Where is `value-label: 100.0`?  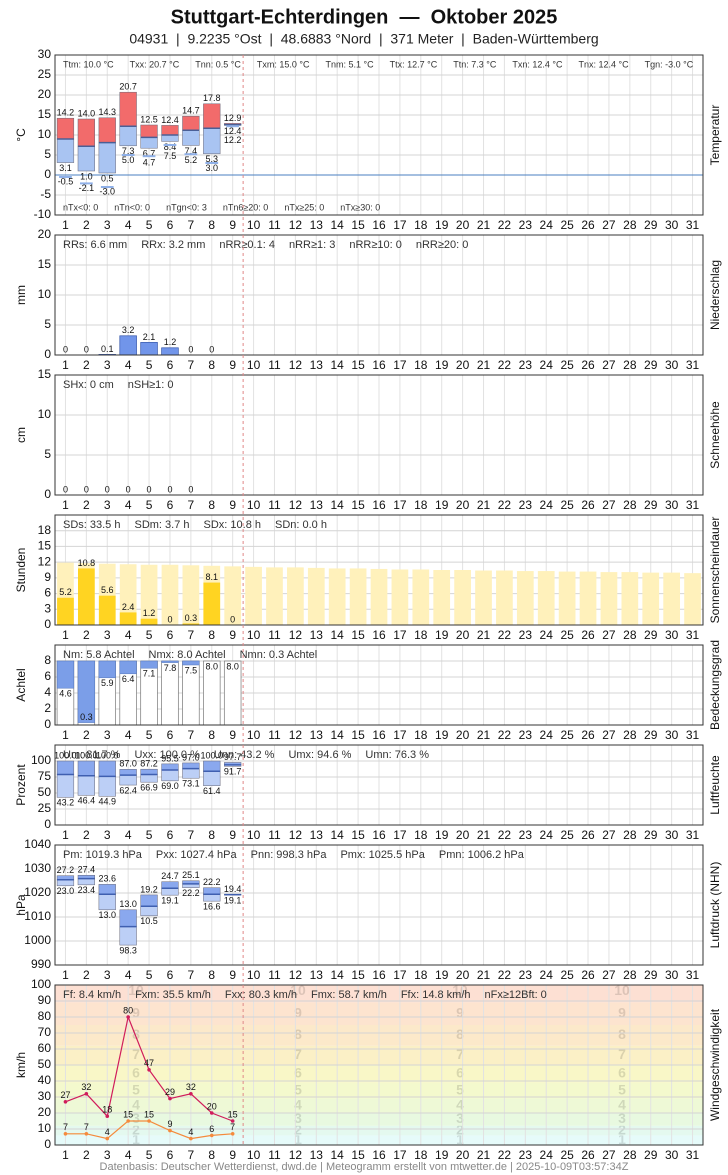
value-label: 100.0 is located at coordinates (86, 755).